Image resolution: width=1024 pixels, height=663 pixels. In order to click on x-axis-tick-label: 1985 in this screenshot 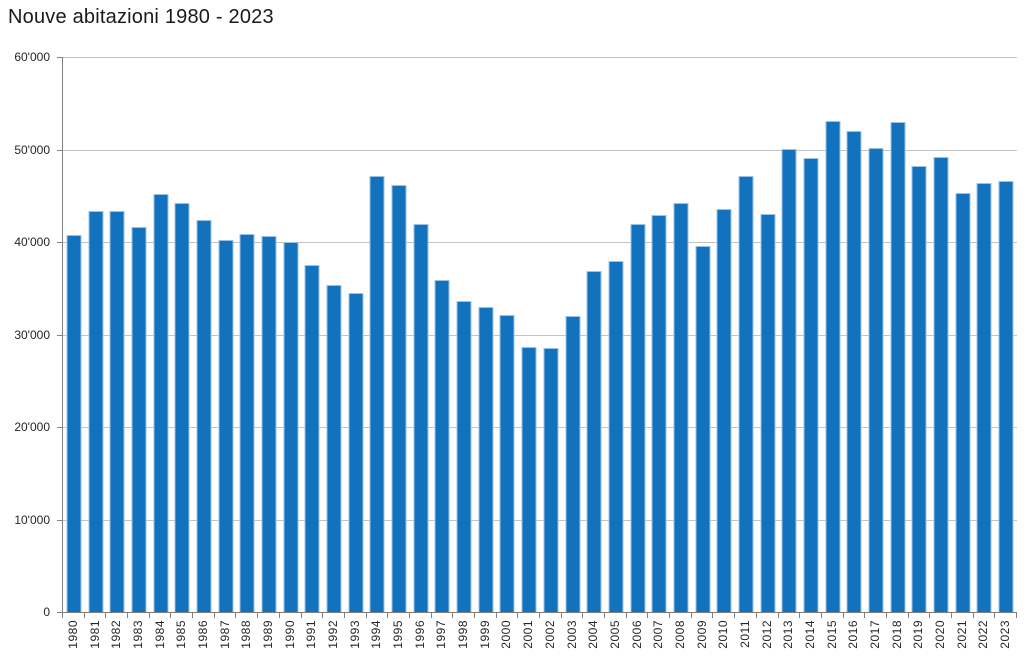, I will do `click(181, 634)`.